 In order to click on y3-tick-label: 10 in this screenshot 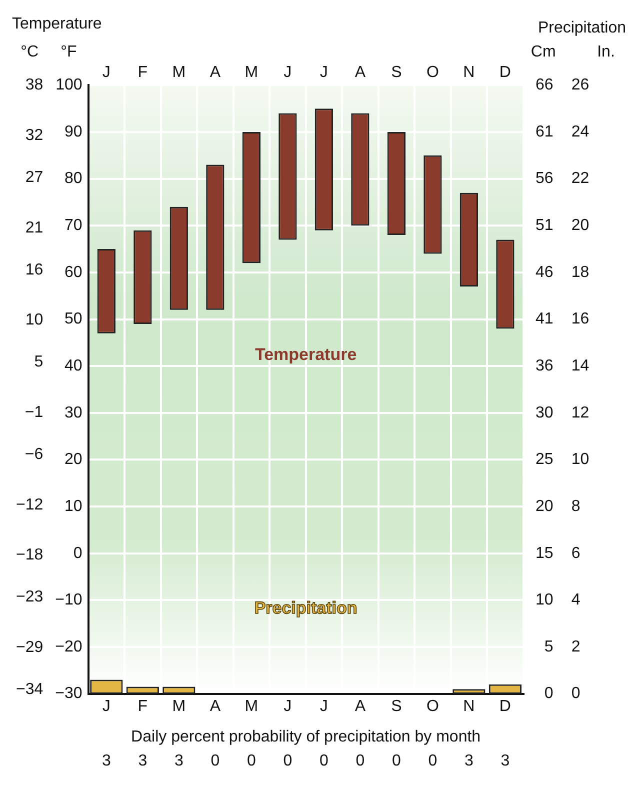, I will do `click(34, 320)`.